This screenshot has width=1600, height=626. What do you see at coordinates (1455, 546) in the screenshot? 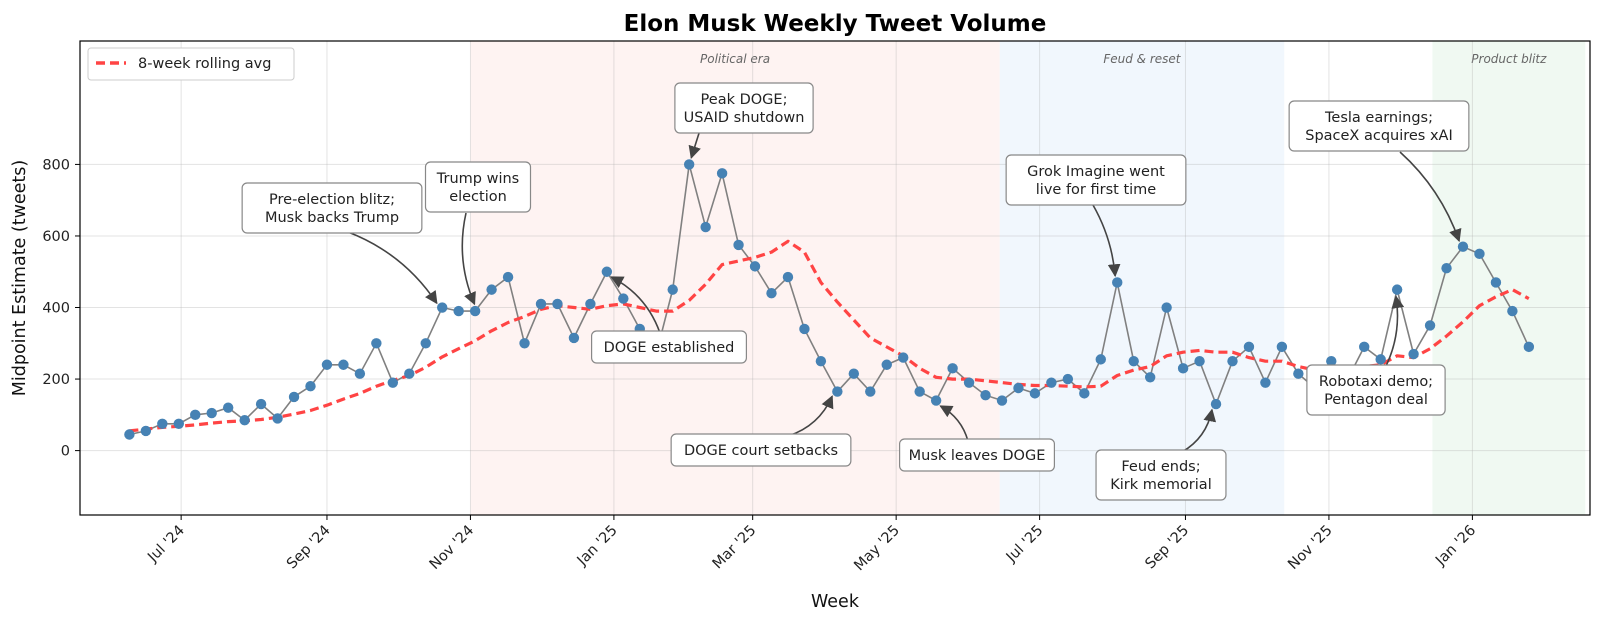
I see `x-tick-label: Jan '26` at bounding box center [1455, 546].